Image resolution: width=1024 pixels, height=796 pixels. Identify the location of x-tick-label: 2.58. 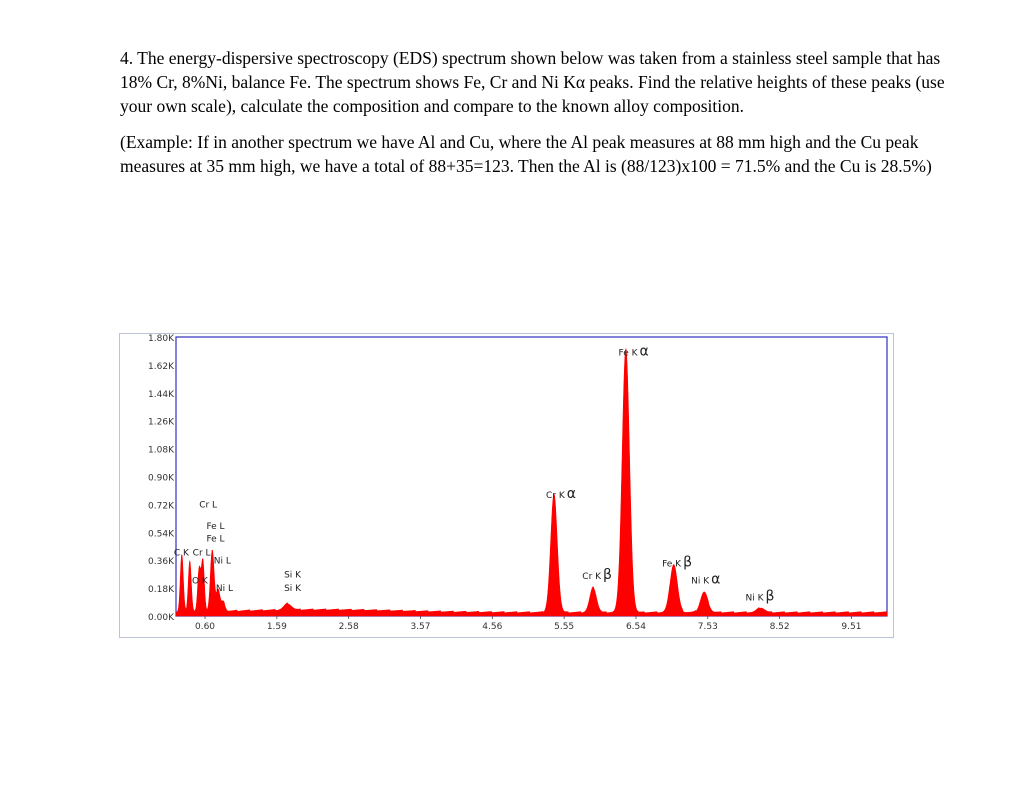
(349, 627).